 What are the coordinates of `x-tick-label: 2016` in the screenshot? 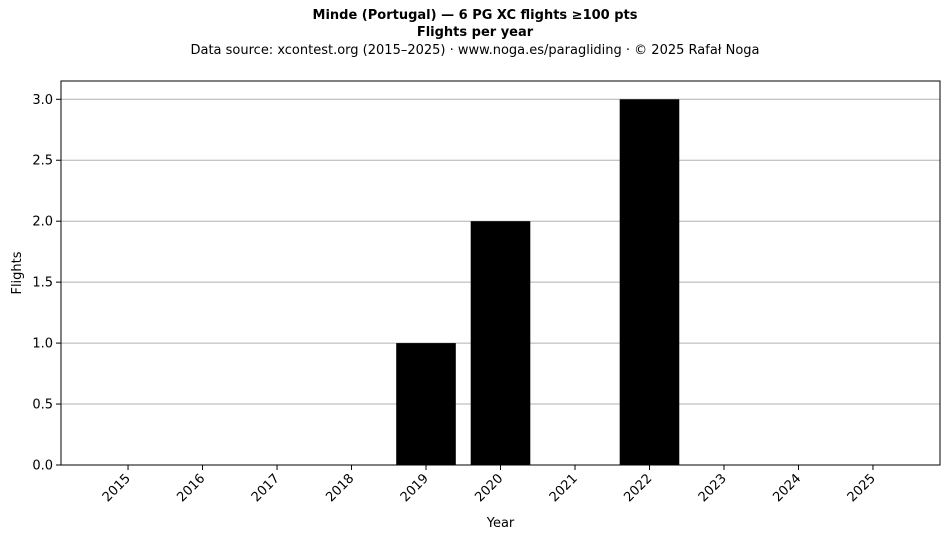 It's located at (191, 488).